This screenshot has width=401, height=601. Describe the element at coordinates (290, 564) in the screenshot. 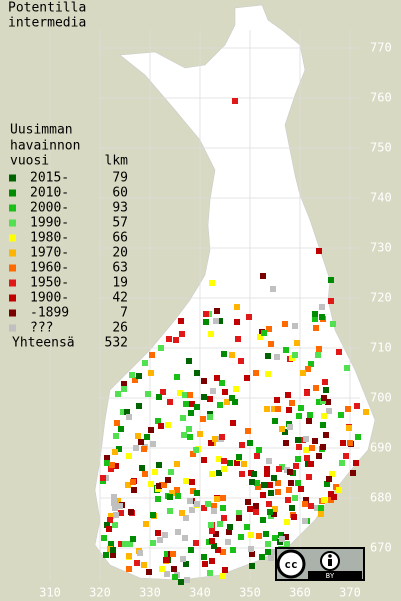

I see `license-icon: cc` at that location.